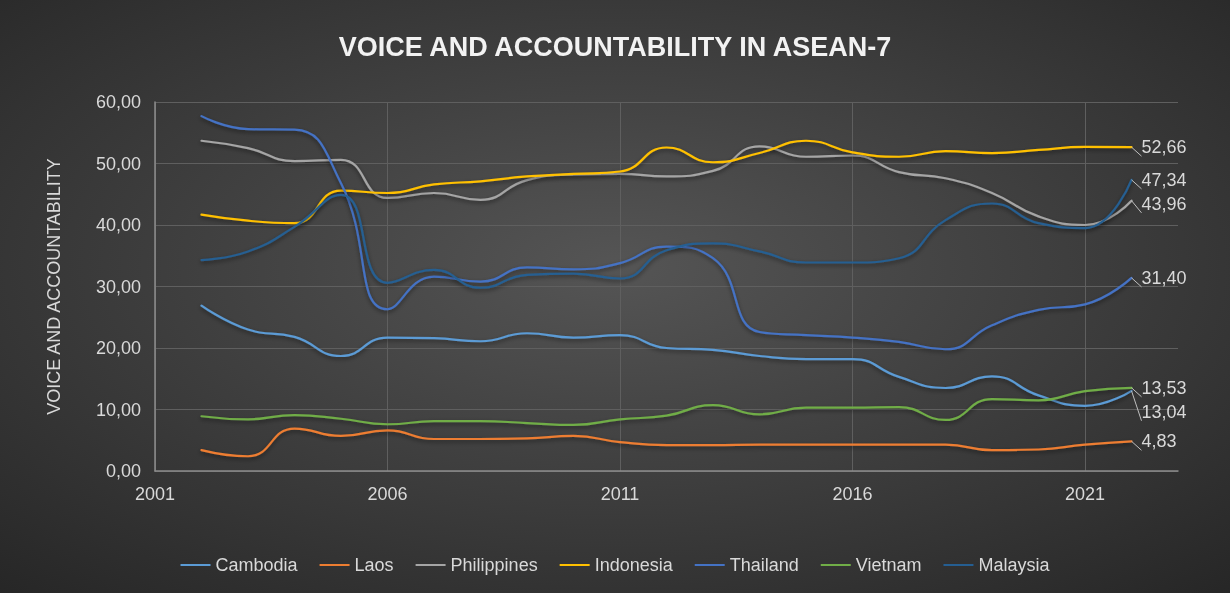  Describe the element at coordinates (1164, 387) in the screenshot. I see `data-label: 13,53` at that location.